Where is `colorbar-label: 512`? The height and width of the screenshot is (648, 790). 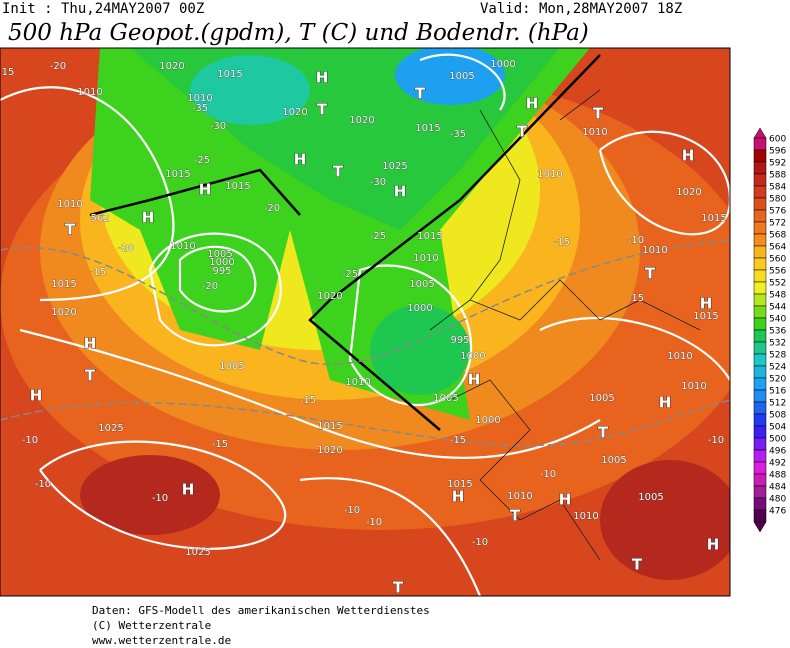
colorbar-label: 512 is located at coordinates (777, 404).